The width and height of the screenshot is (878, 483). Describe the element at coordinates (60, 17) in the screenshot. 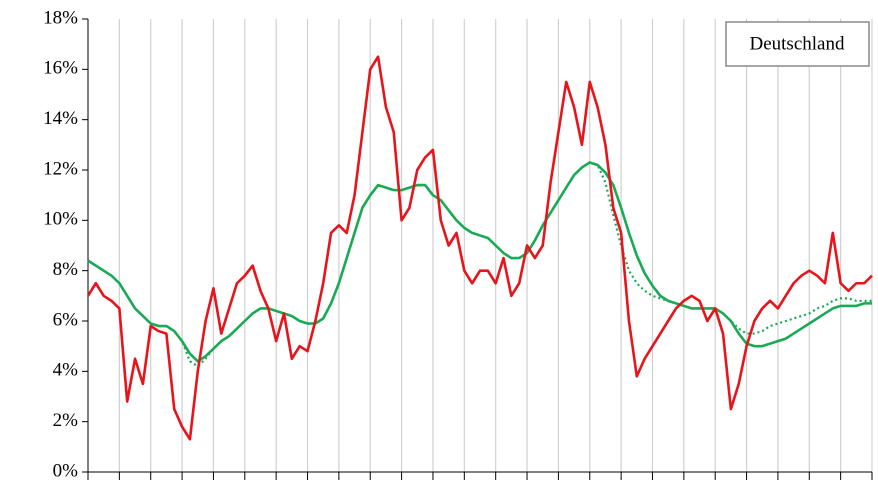

I see `y-tick-label: 18%` at that location.